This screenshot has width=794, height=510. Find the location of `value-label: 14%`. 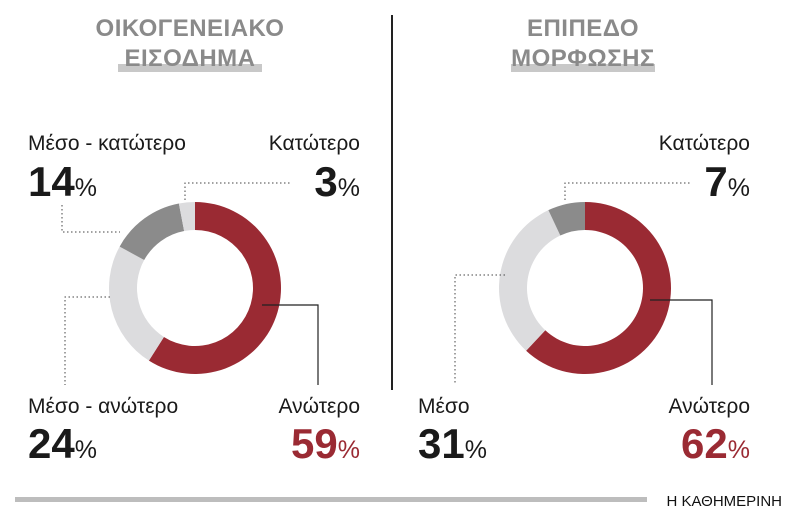

value-label: 14% is located at coordinates (62, 181).